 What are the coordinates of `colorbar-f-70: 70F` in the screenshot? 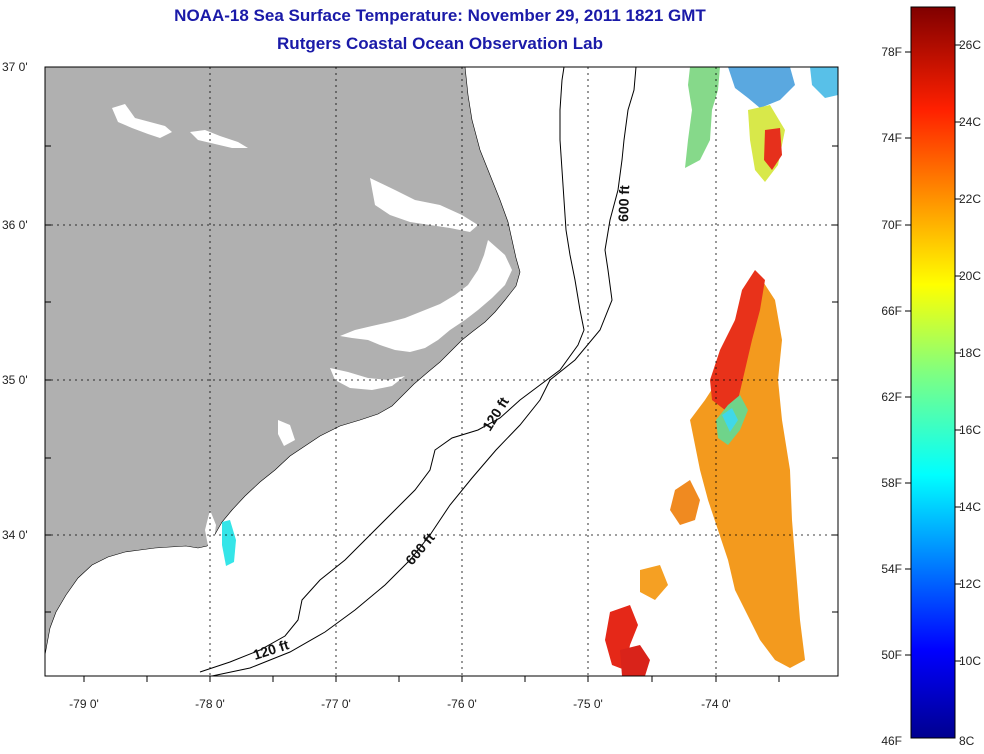 It's located at (891, 225).